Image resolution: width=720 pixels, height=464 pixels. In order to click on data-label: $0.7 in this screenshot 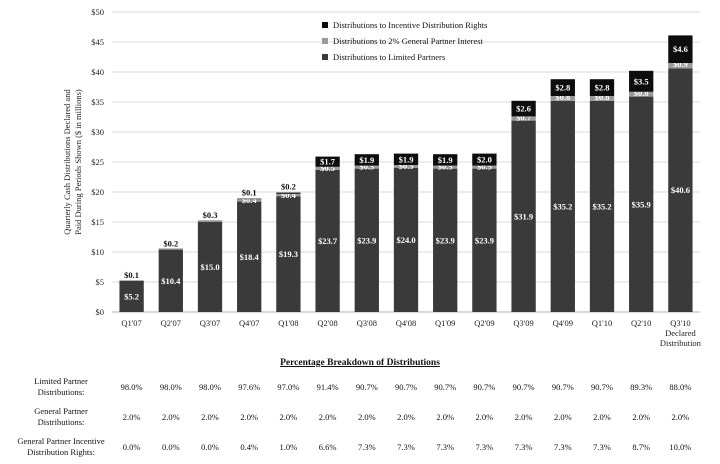, I will do `click(524, 117)`.